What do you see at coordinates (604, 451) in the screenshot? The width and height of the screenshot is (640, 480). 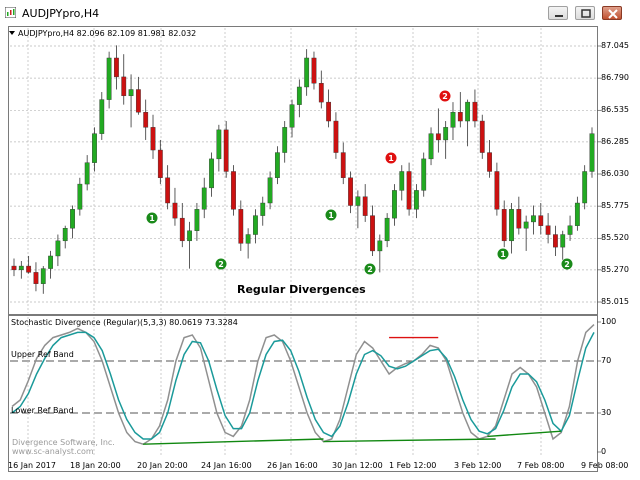 I see `osc-axis-label: 0` at bounding box center [604, 451].